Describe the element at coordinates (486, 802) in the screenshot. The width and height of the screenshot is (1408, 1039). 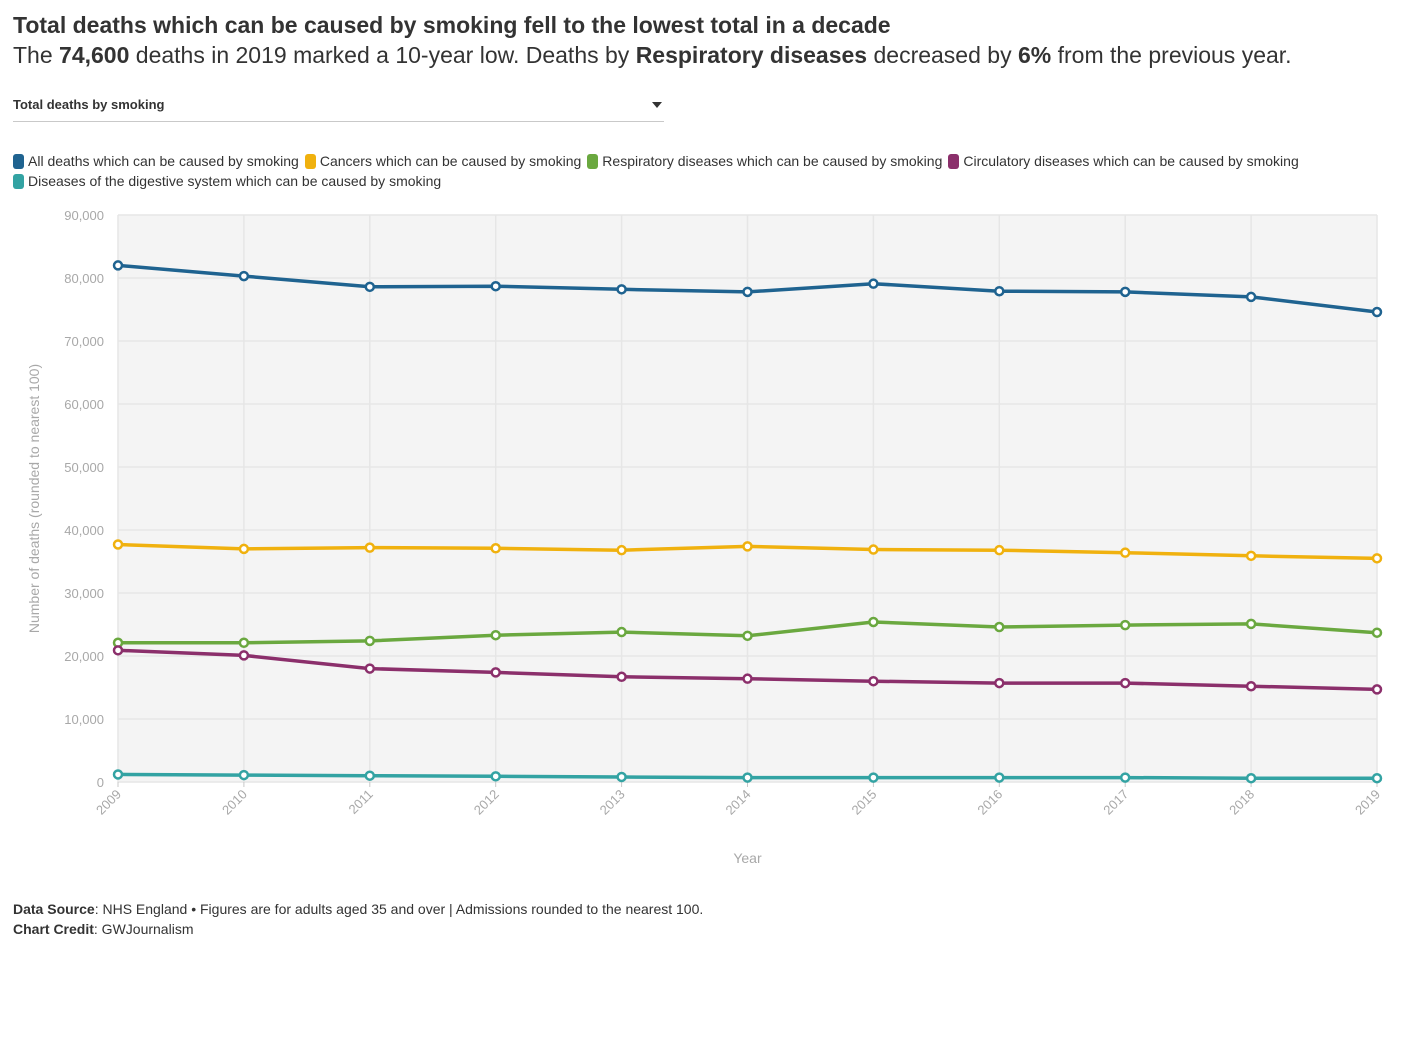
I see `x-tick-label: 2012` at that location.